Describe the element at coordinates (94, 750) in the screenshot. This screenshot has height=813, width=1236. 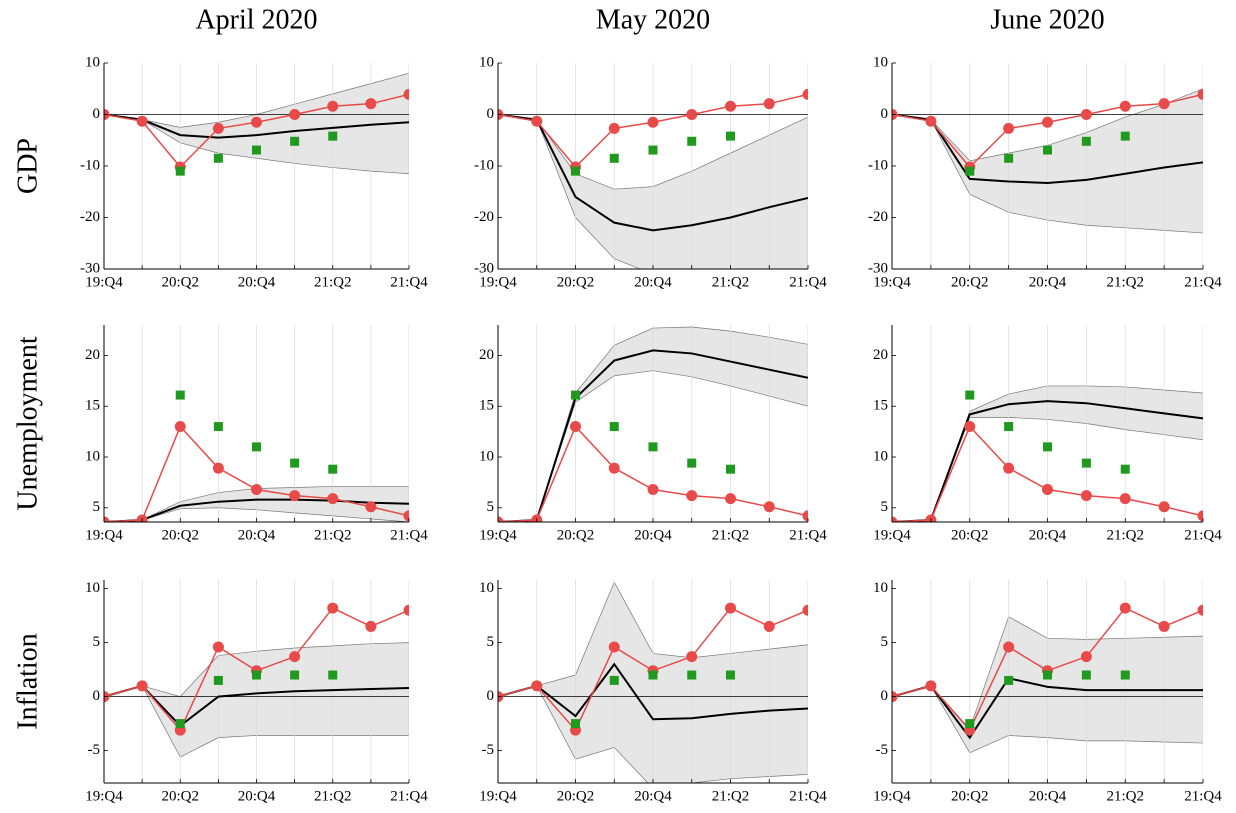
I see `y-tick-label: -5` at that location.